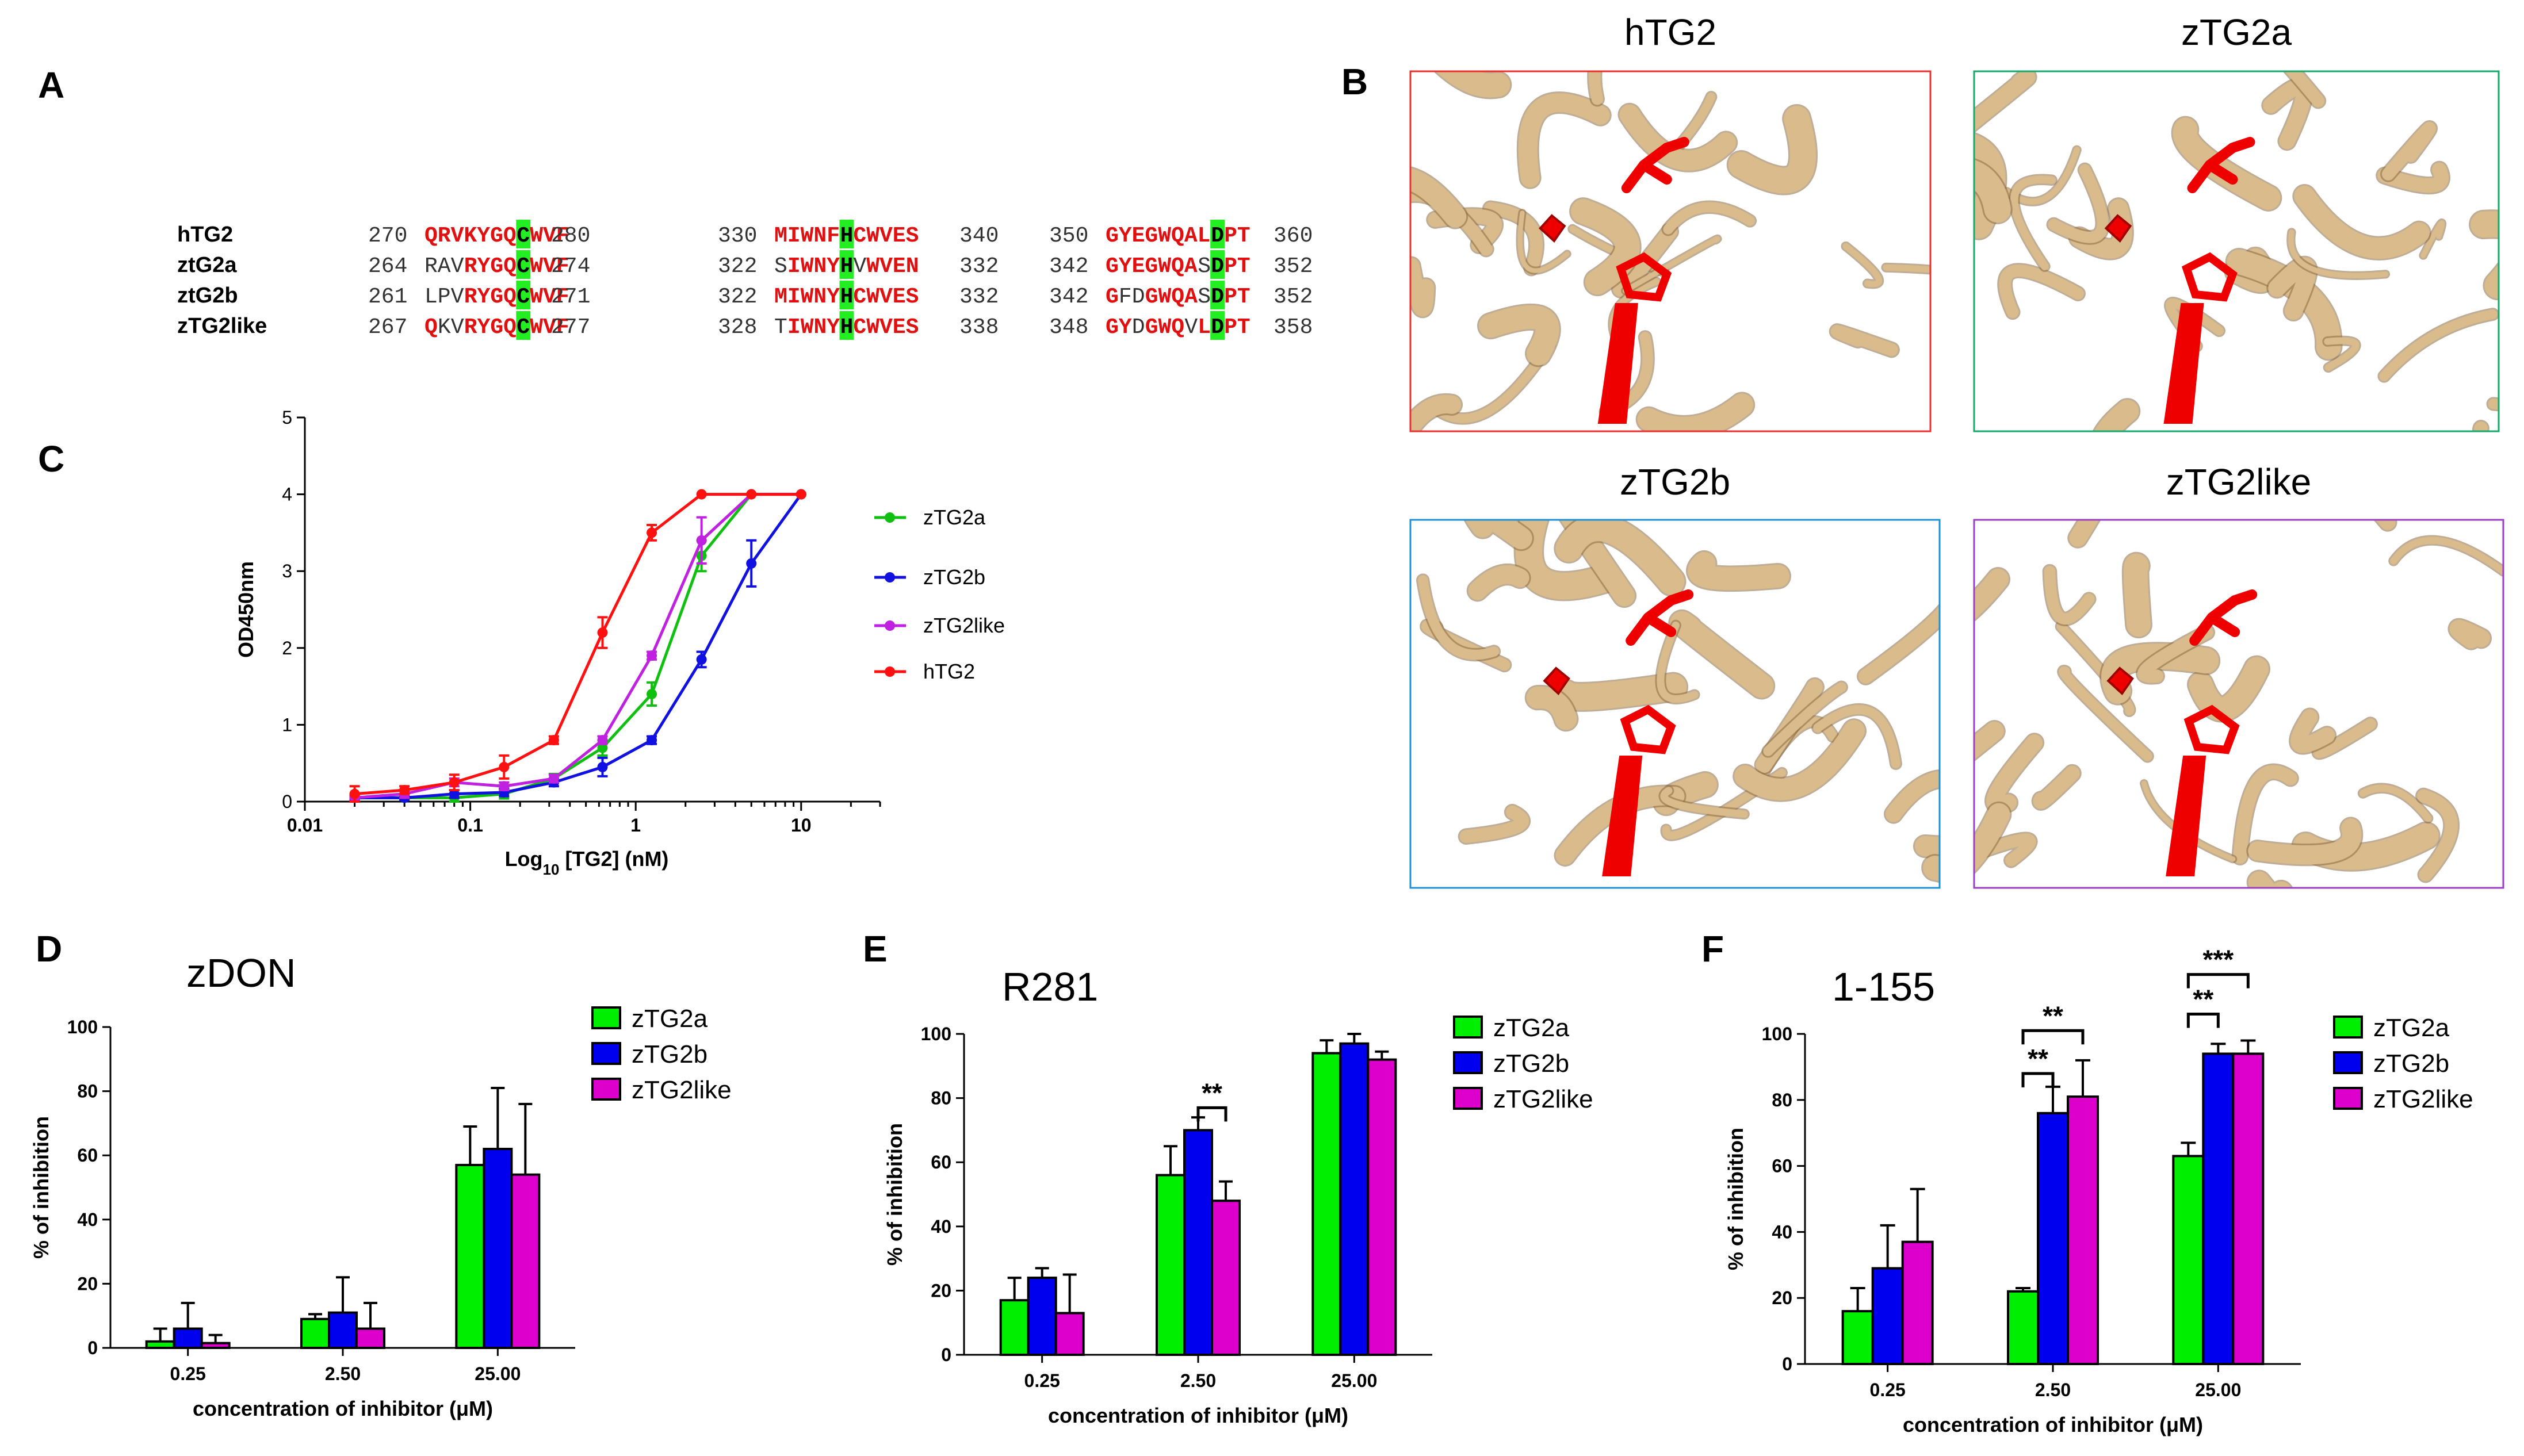  I want to click on panel-label-d: D, so click(49, 949).